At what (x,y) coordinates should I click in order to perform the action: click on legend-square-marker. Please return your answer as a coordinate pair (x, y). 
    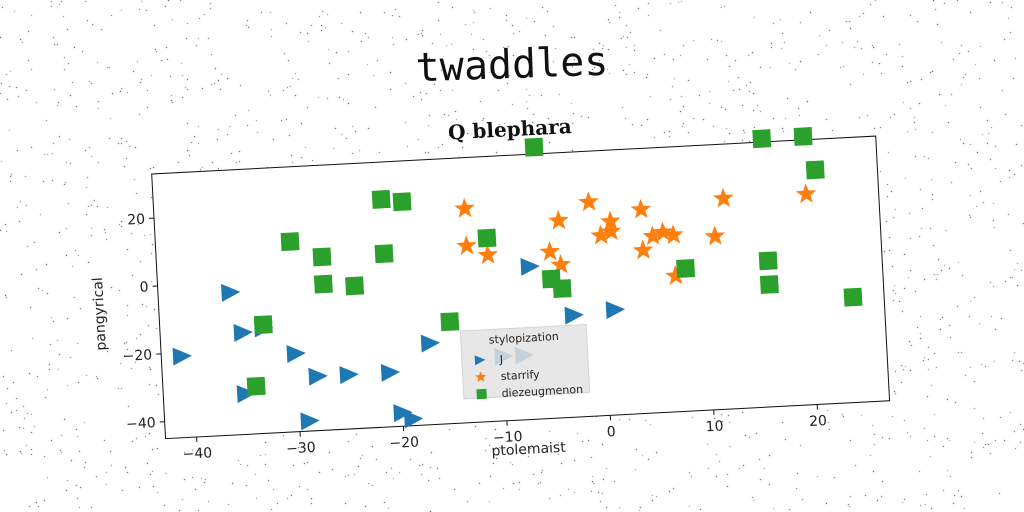
    Looking at the image, I should click on (481, 394).